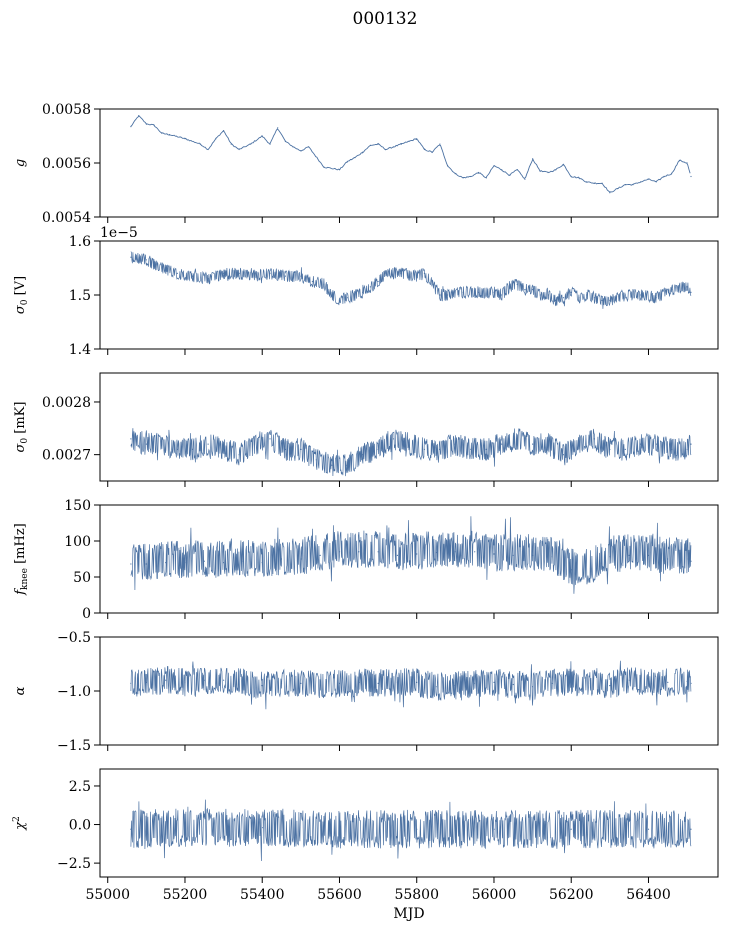 The width and height of the screenshot is (729, 936). Describe the element at coordinates (74, 638) in the screenshot. I see `y-tick-label: −0.5` at that location.